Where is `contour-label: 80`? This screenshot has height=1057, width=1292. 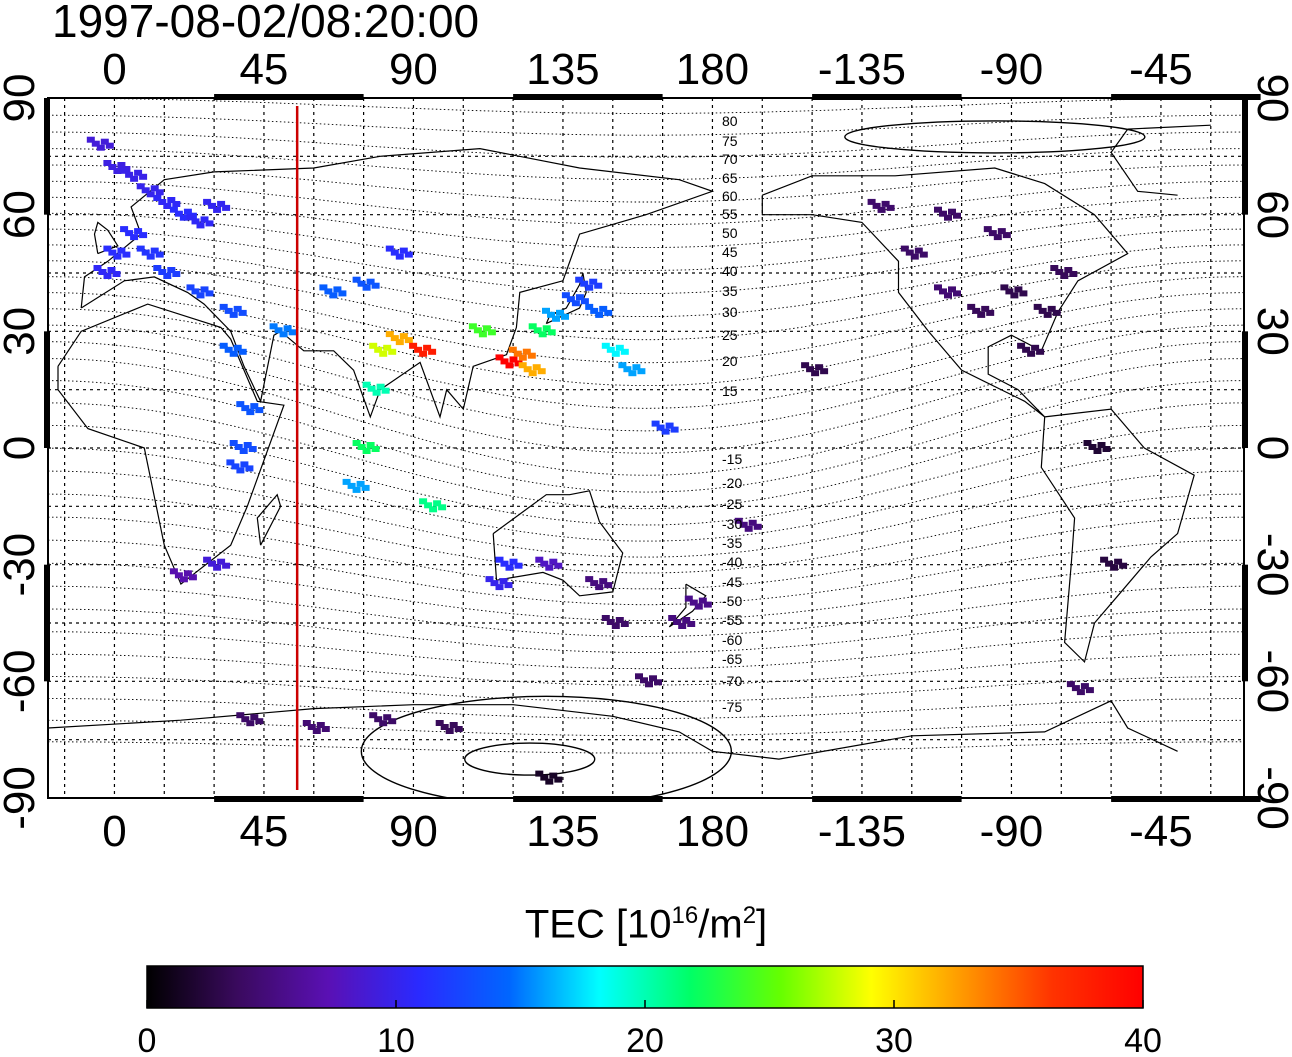
contour-label: 80 is located at coordinates (730, 121).